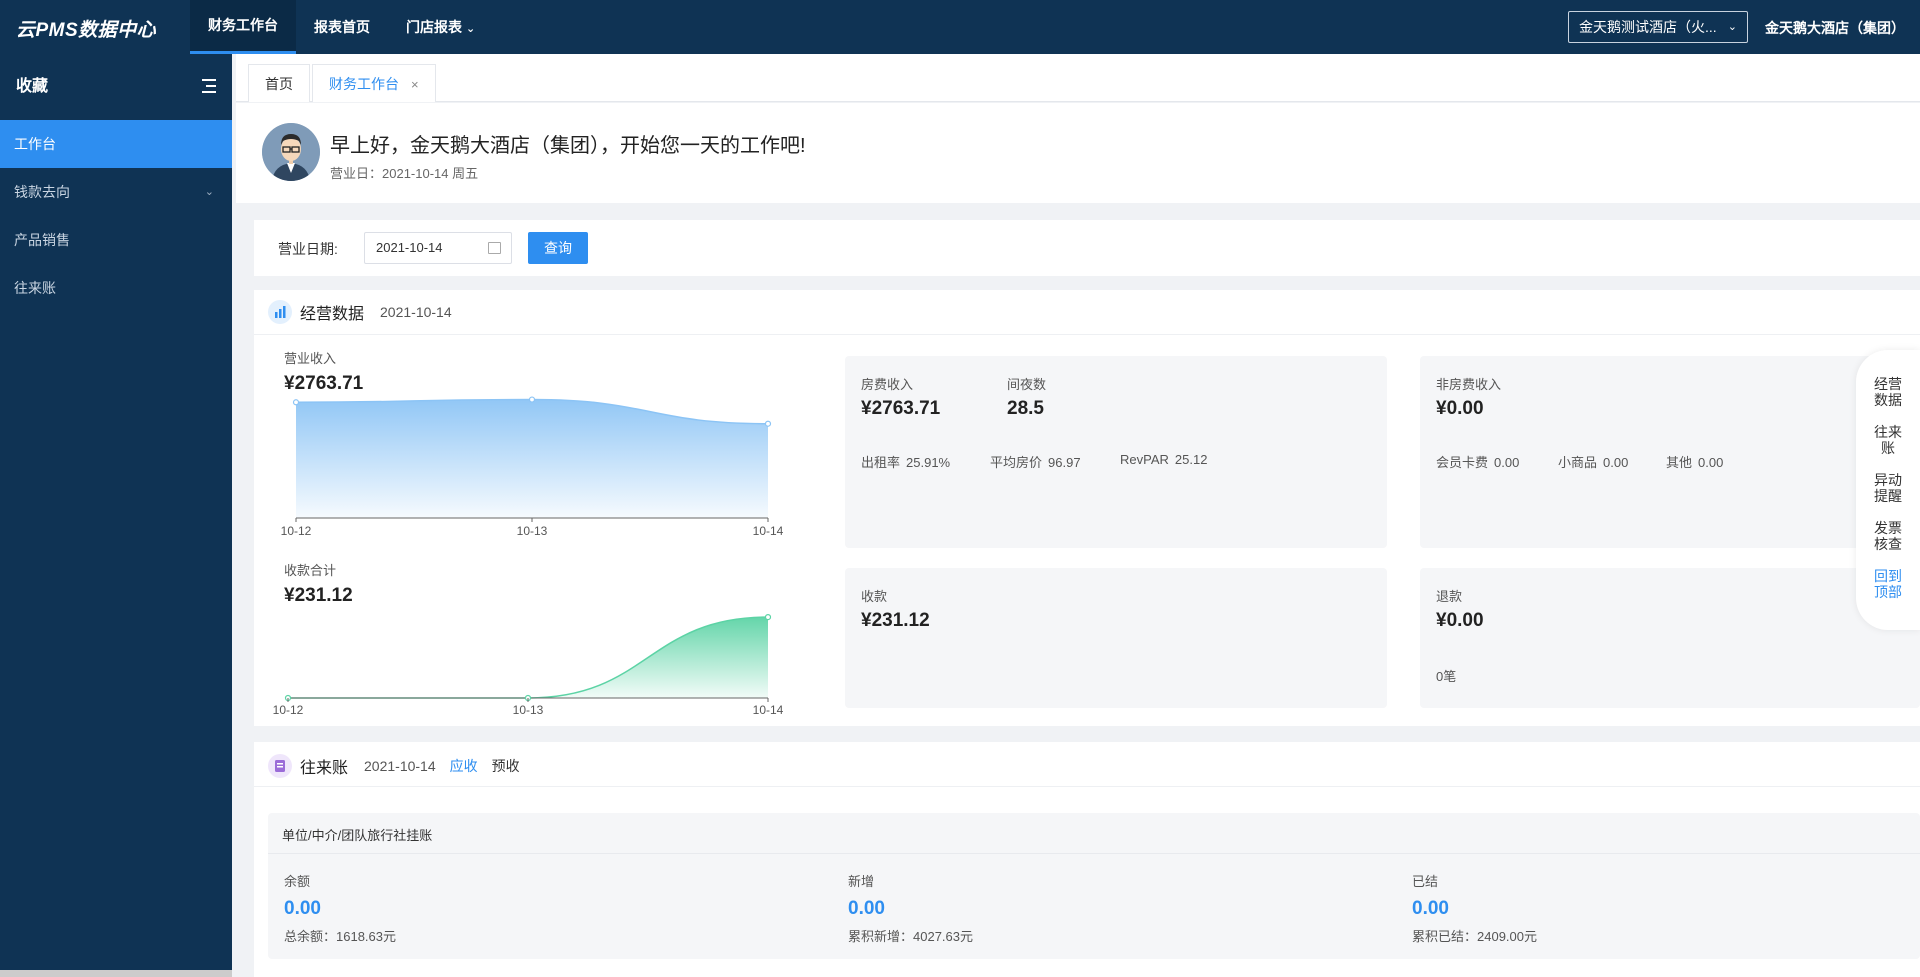  What do you see at coordinates (558, 248) in the screenshot?
I see `query-button: 查询` at bounding box center [558, 248].